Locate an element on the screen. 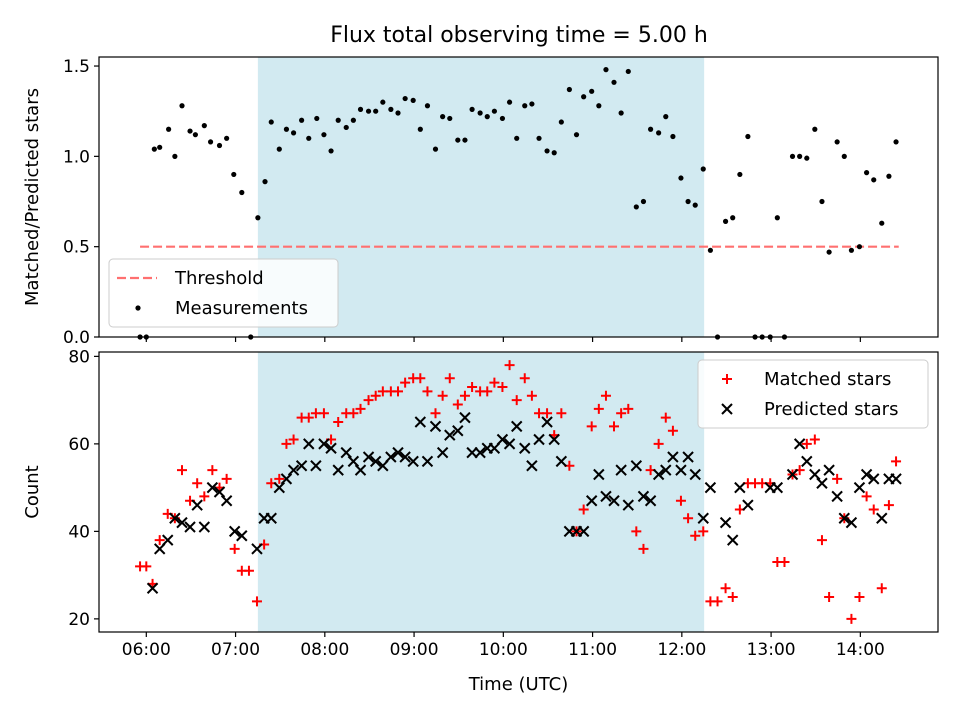 The image size is (960, 720). legend-measurement-swatch is located at coordinates (138, 308).